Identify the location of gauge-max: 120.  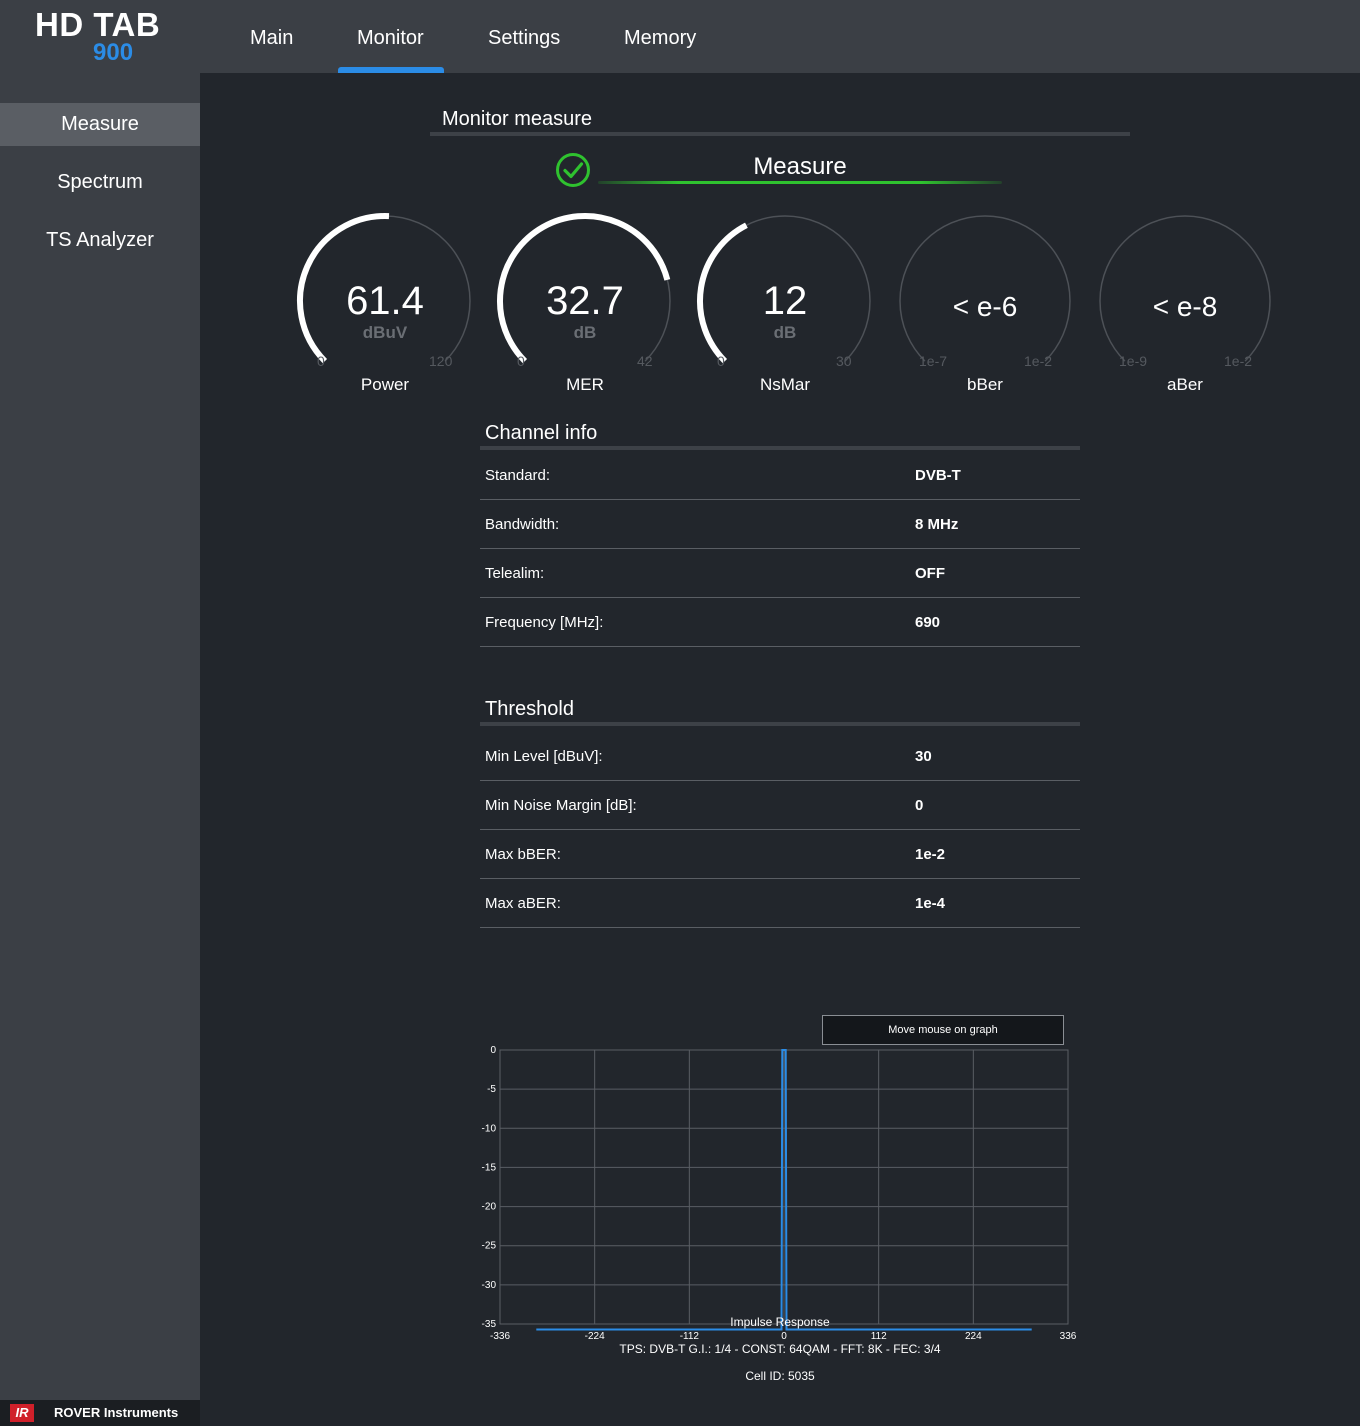
(441, 361).